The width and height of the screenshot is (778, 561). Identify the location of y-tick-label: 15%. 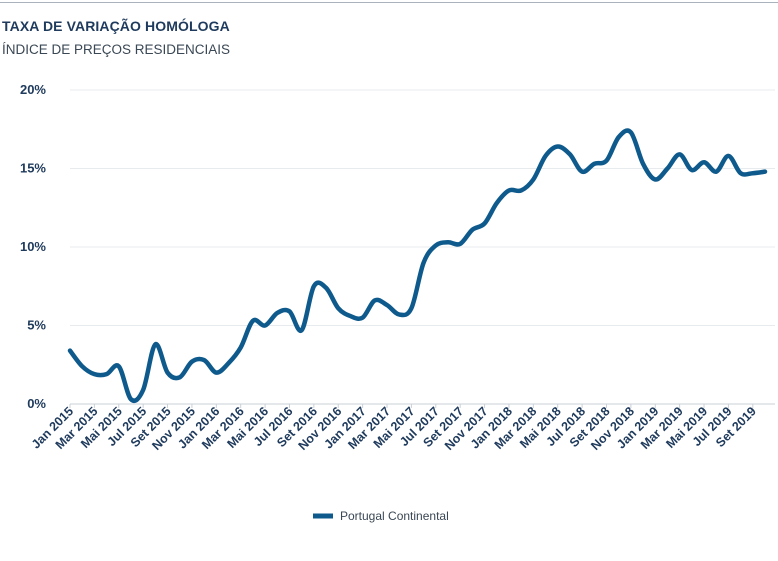
(33, 168).